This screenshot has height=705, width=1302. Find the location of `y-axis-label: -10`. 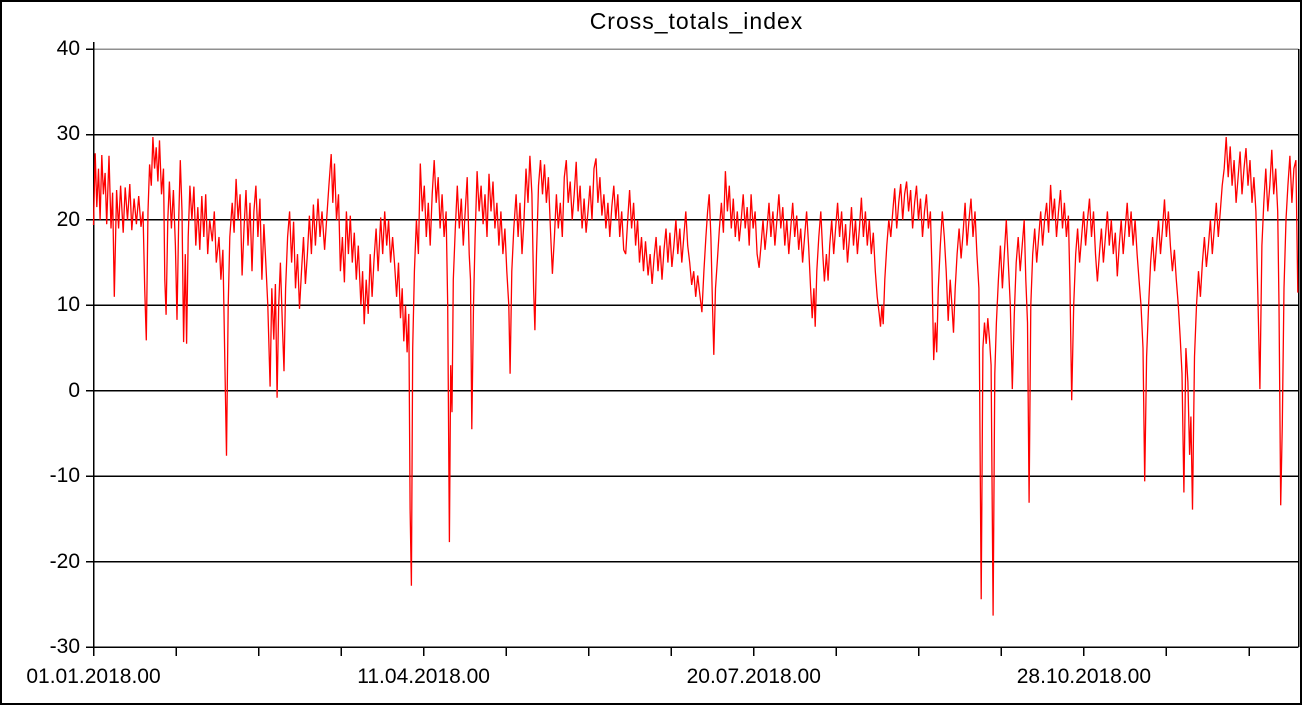

y-axis-label: -10 is located at coordinates (64, 476).